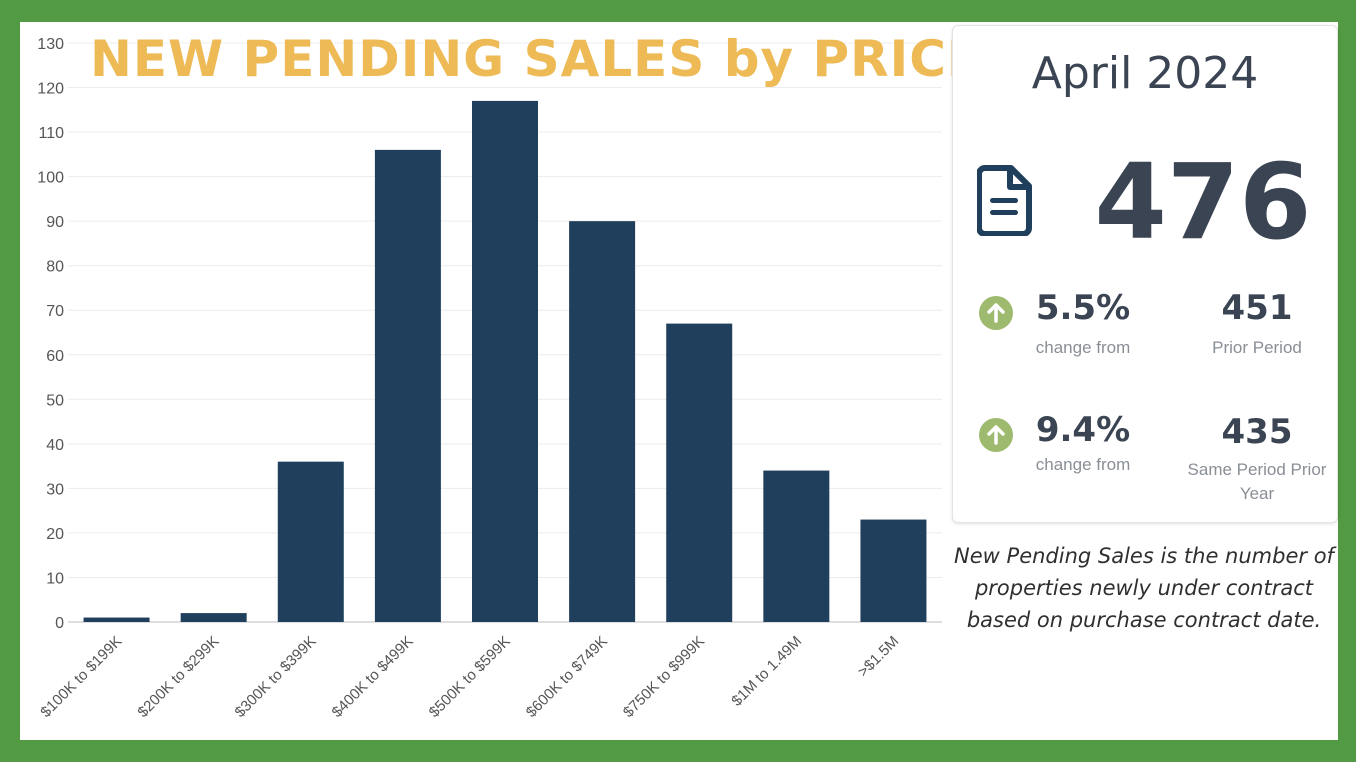 The width and height of the screenshot is (1356, 762). Describe the element at coordinates (1203, 202) in the screenshot. I see `total-pending-sales: 476` at that location.